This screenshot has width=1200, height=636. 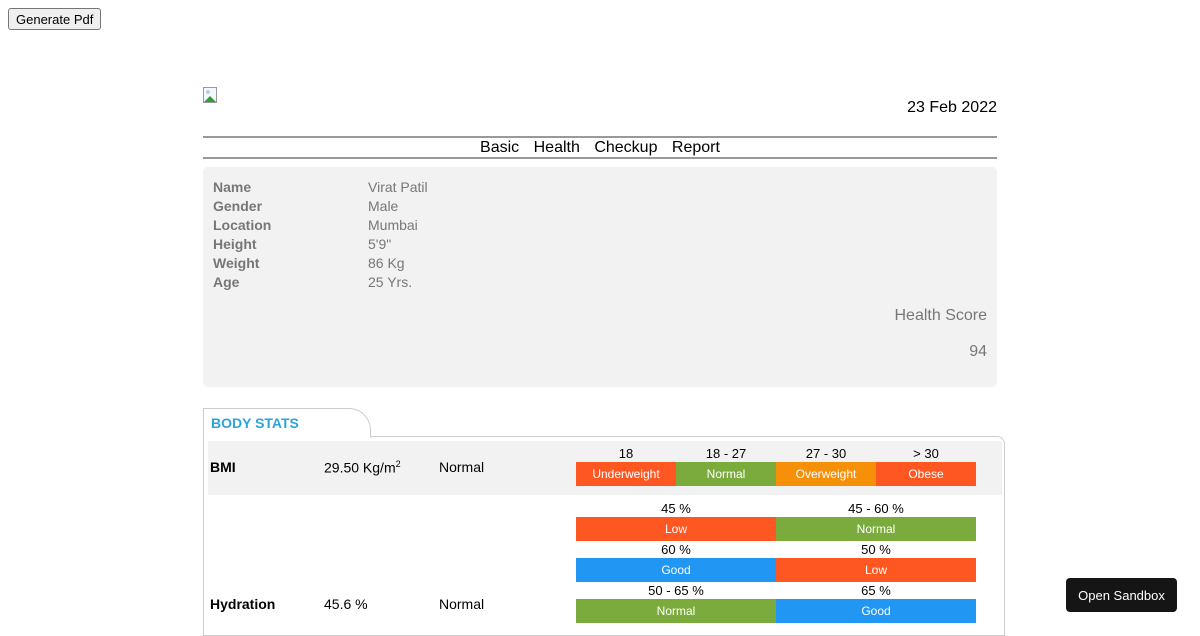 What do you see at coordinates (926, 453) in the screenshot?
I see `bmi-range: > 30` at bounding box center [926, 453].